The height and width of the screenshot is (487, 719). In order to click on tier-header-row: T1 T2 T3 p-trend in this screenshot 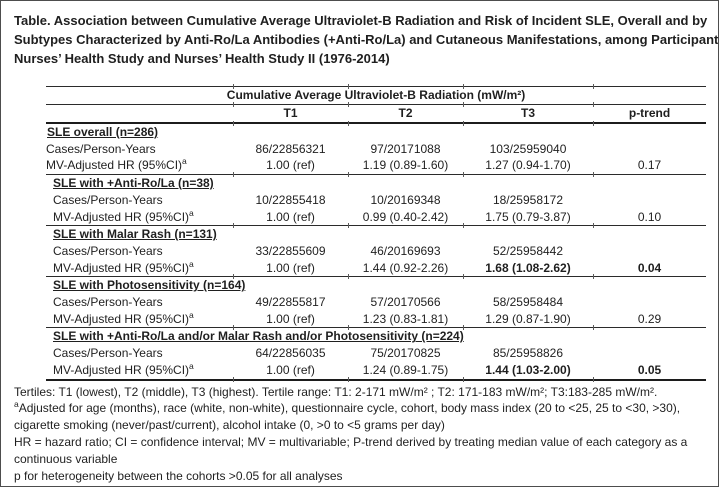, I will do `click(376, 114)`.